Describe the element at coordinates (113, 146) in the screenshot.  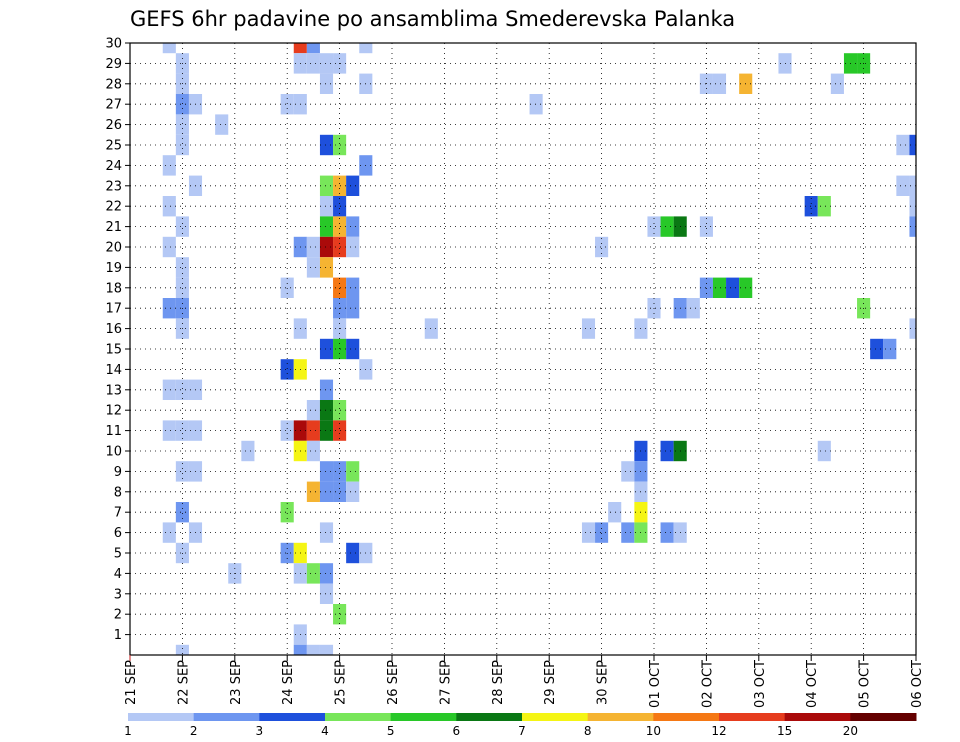
I see `y-tick-label: 25` at that location.